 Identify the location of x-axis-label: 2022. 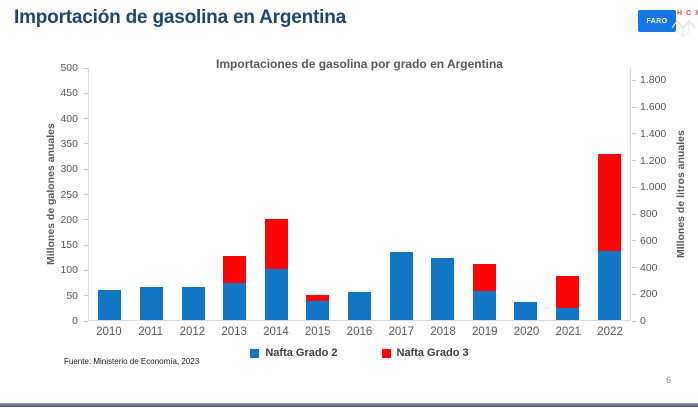
(610, 332).